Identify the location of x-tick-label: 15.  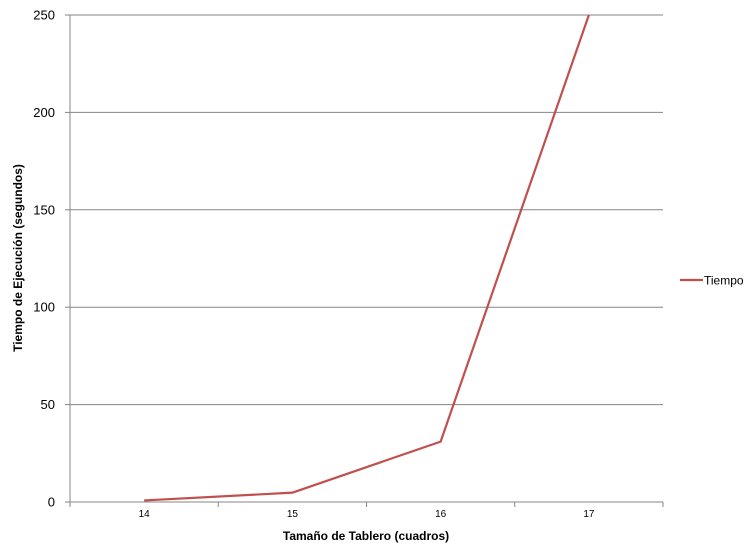
(293, 514).